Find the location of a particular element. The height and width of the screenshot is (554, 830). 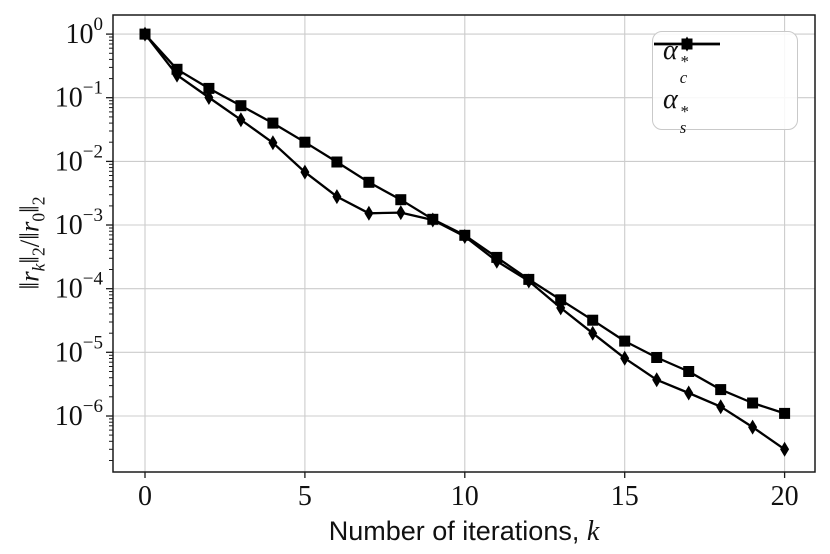

y-tick-label: 10⁻¹ is located at coordinates (79, 96).